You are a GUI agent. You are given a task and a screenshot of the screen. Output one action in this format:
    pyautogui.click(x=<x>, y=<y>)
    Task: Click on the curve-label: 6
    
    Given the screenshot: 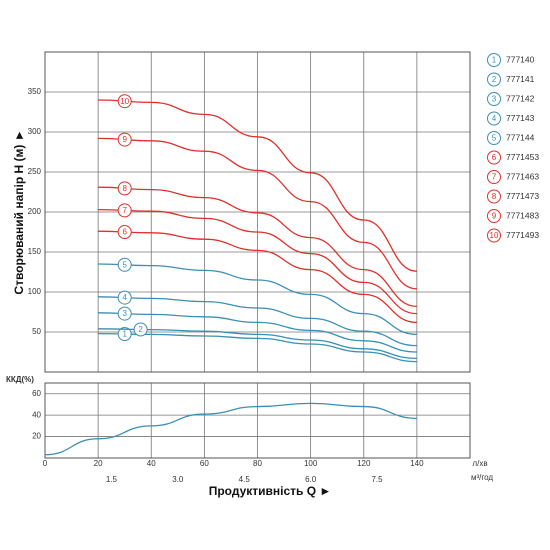 What is the action you would take?
    pyautogui.click(x=124, y=232)
    